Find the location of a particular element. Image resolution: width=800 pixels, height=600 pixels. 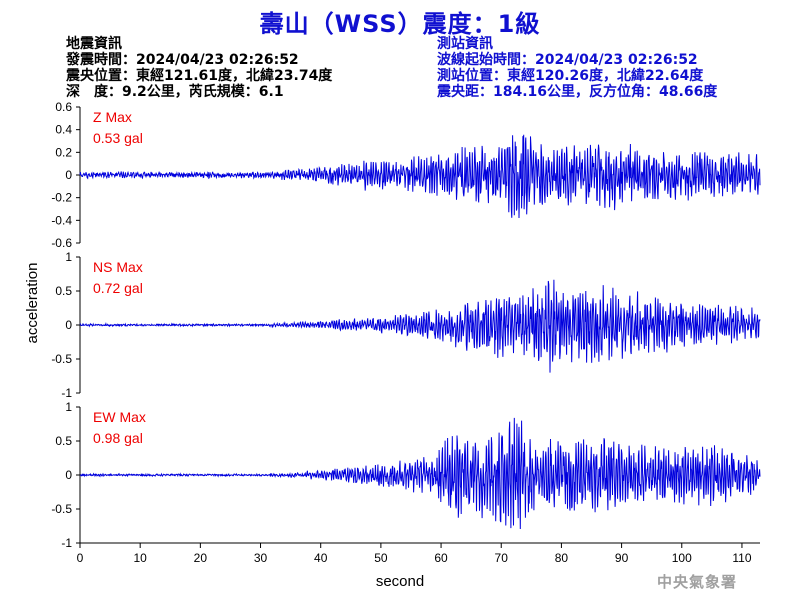

epicenter-location: 震央位置：東經121.61度，北緯23.74度 is located at coordinates (199, 76).